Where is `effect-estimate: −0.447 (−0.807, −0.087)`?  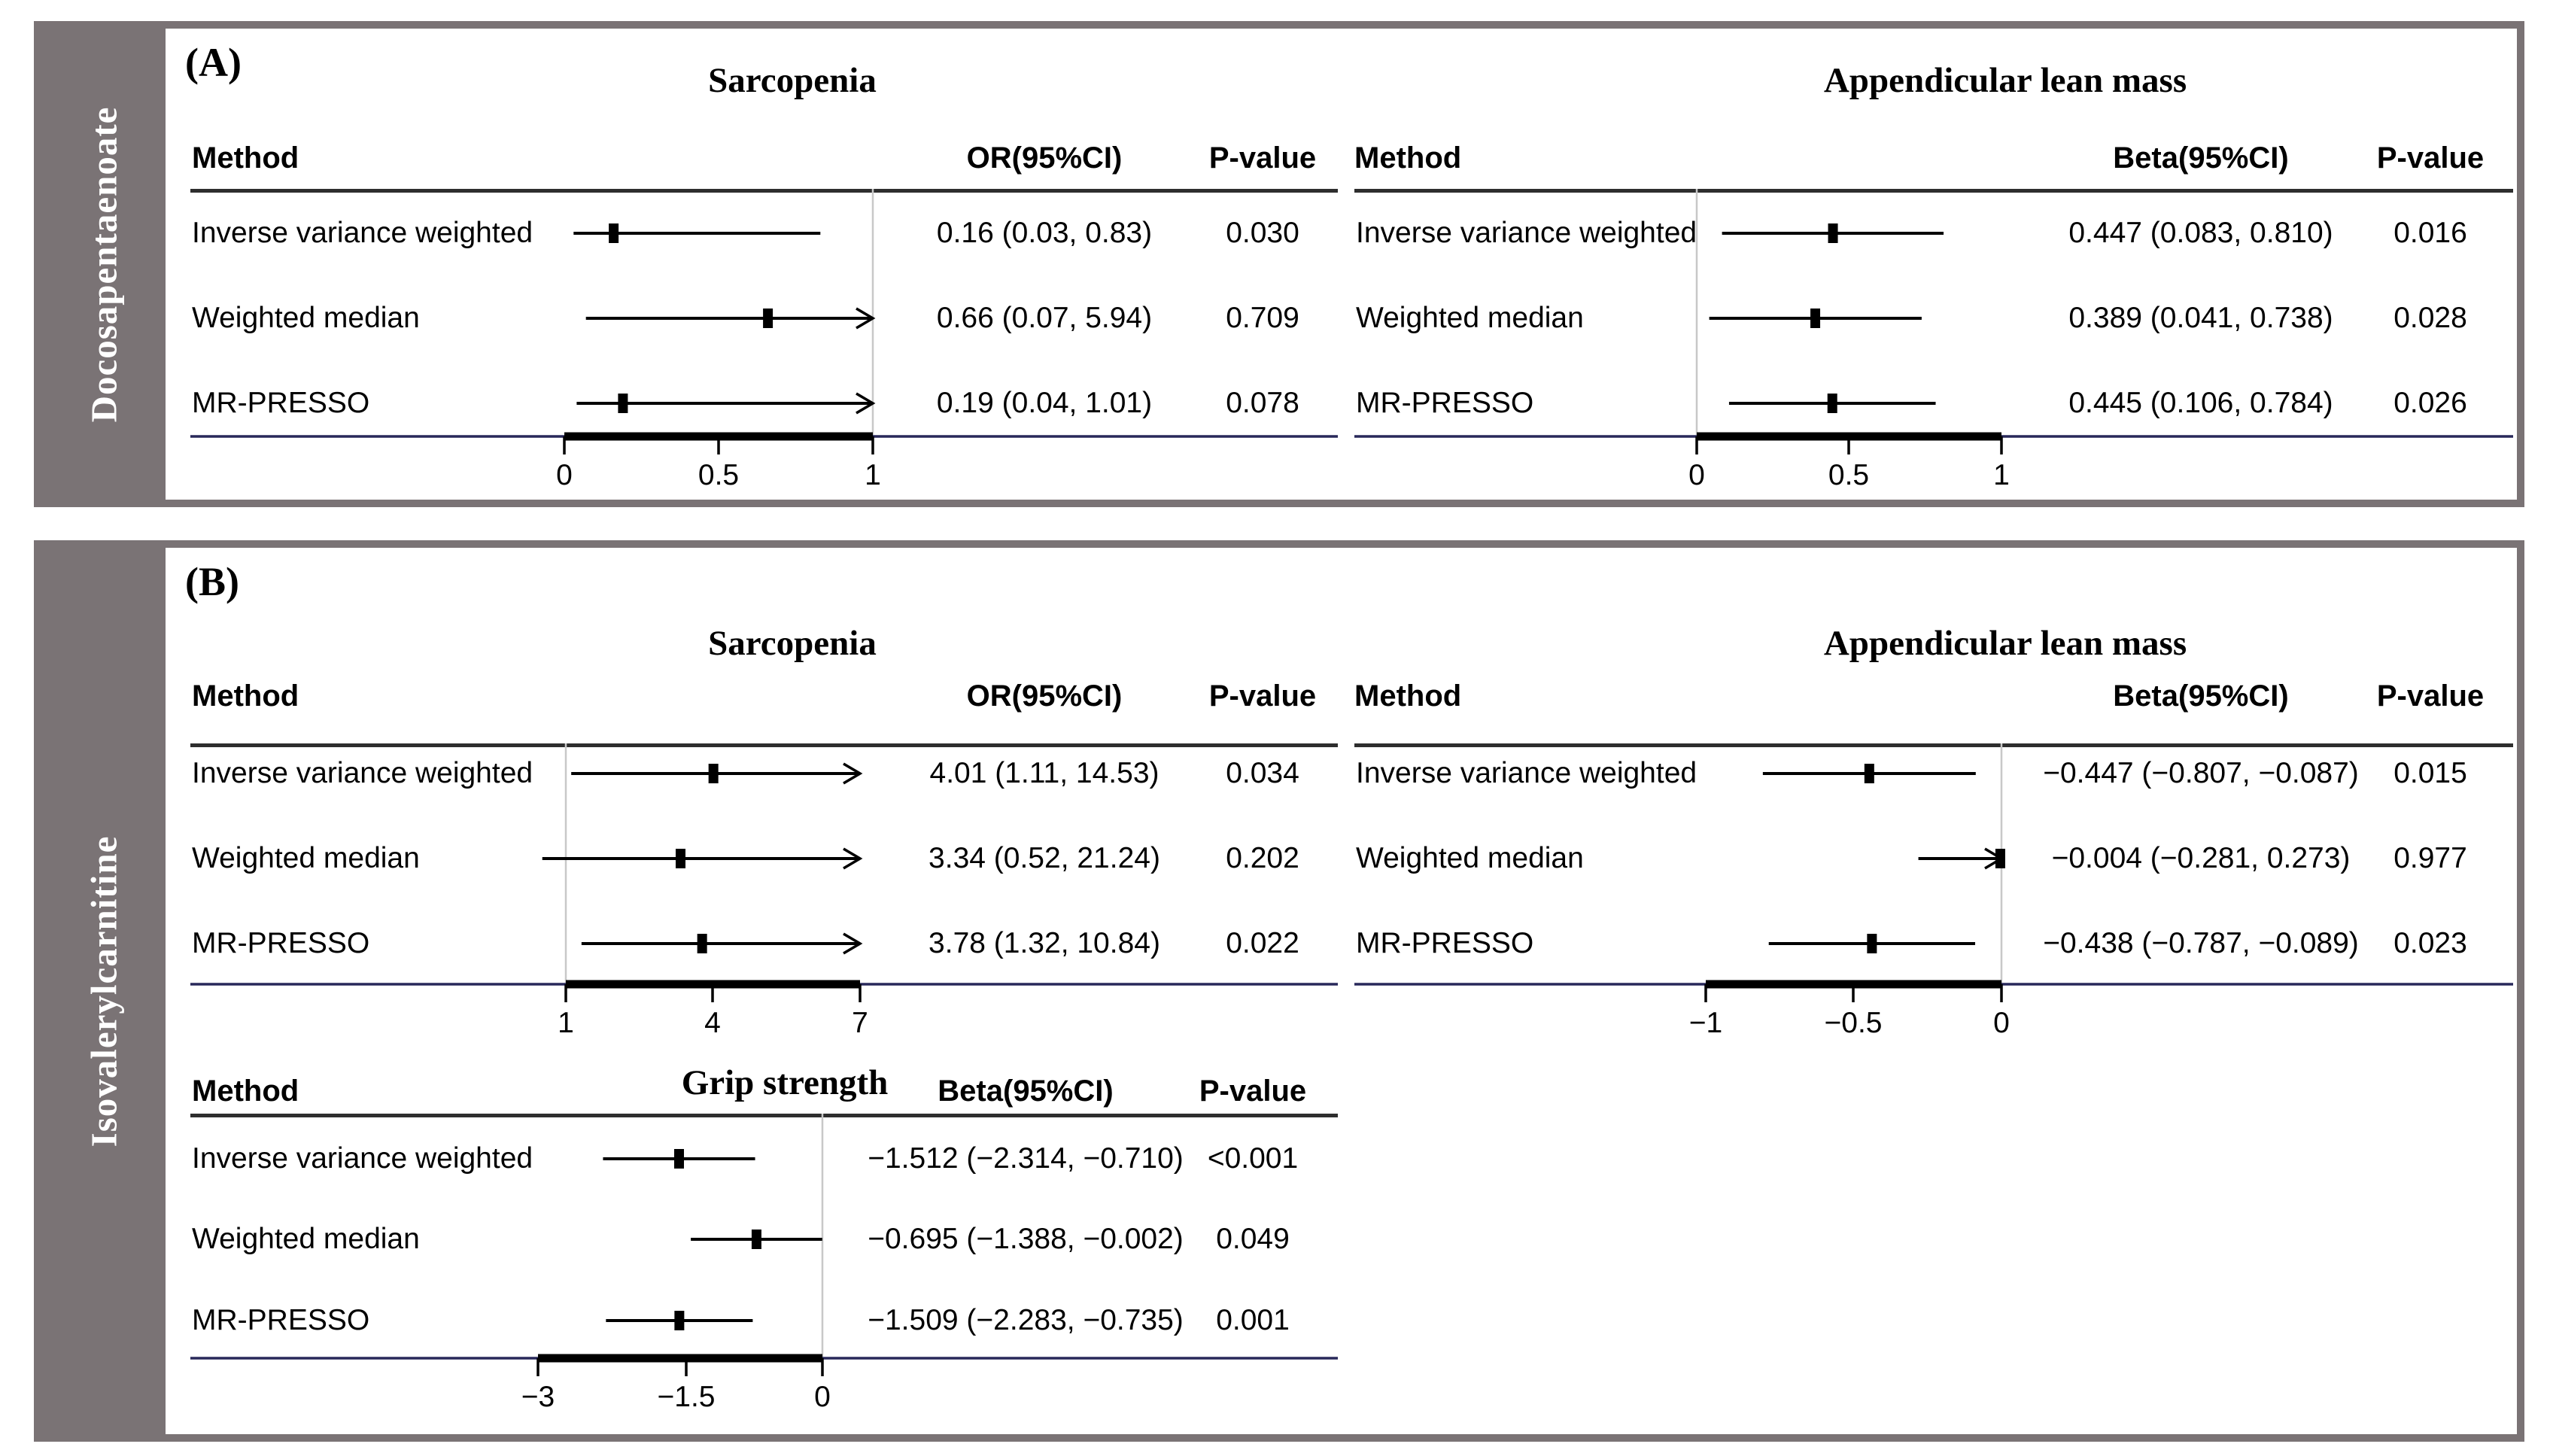 effect-estimate: −0.447 (−0.807, −0.087) is located at coordinates (2201, 773).